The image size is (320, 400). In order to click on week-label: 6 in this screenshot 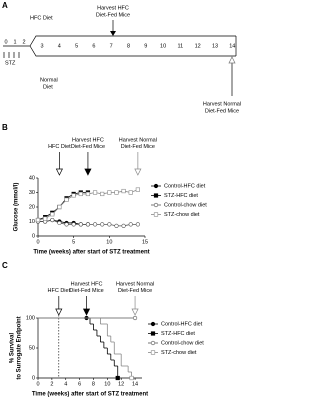, I will do `click(93, 46)`.